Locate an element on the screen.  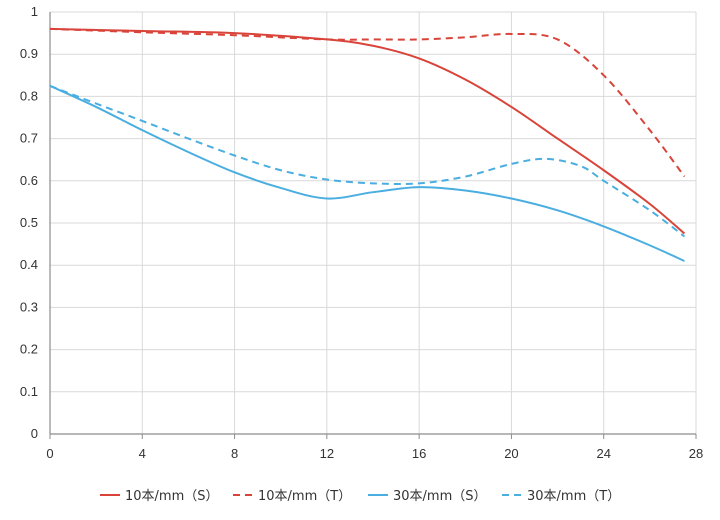
x-tick-label: 24 is located at coordinates (603, 453).